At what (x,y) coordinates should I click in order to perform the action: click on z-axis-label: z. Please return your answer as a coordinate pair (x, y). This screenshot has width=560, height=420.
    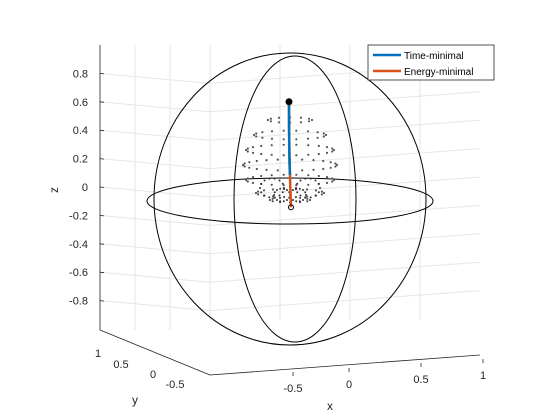
    Looking at the image, I should click on (54, 190).